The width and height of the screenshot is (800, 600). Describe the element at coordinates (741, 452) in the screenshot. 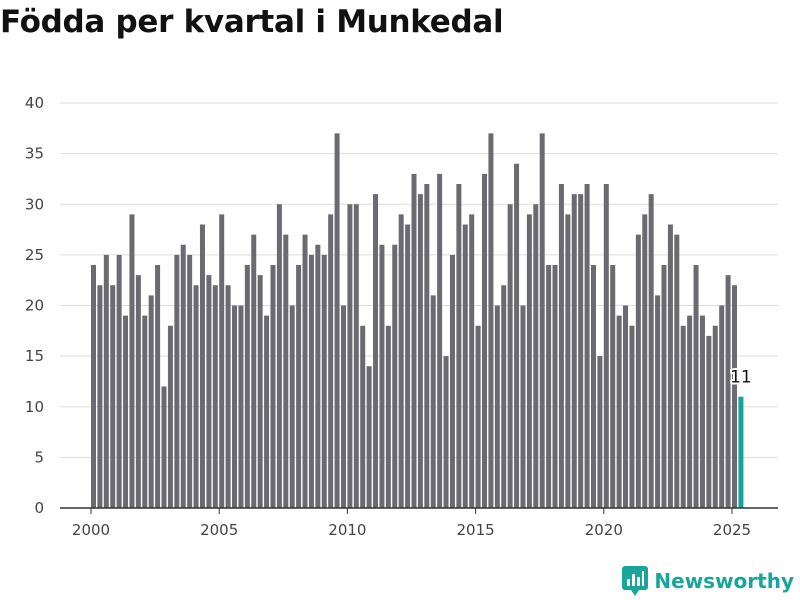

I see `bar-highlight` at that location.